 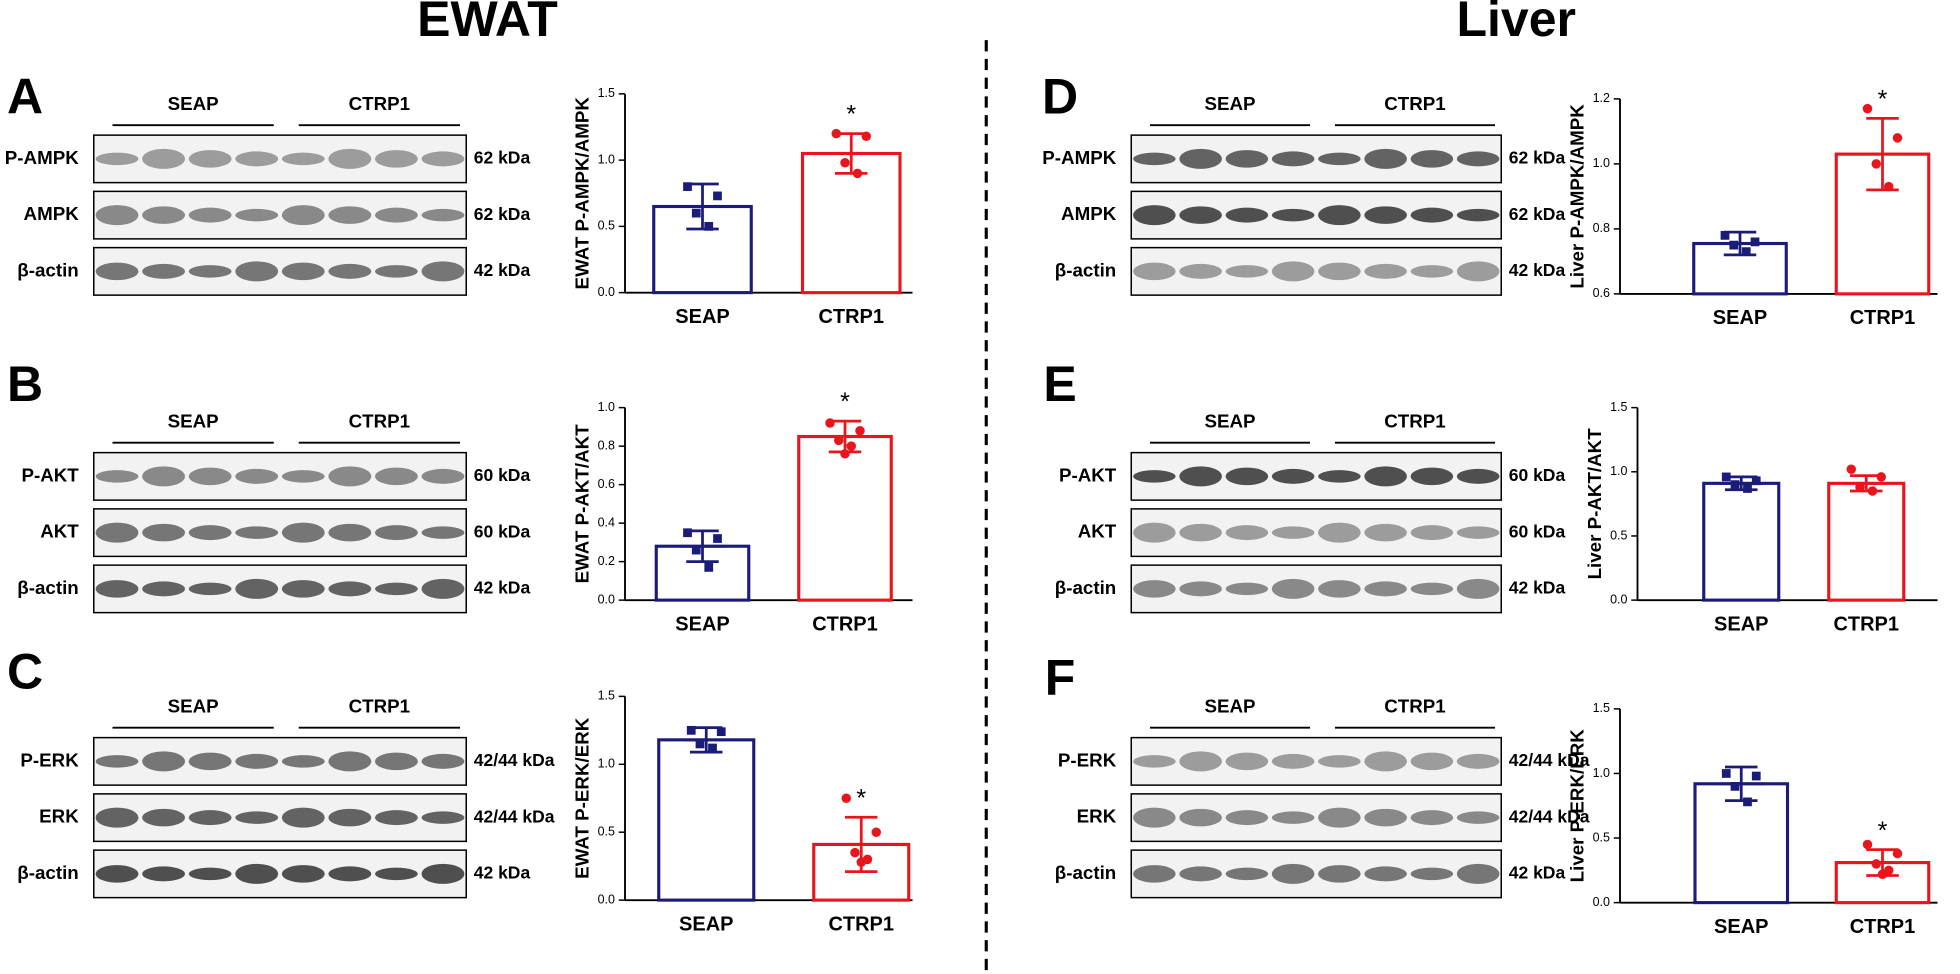 I want to click on y-tick-label: 0.2, so click(x=606, y=561).